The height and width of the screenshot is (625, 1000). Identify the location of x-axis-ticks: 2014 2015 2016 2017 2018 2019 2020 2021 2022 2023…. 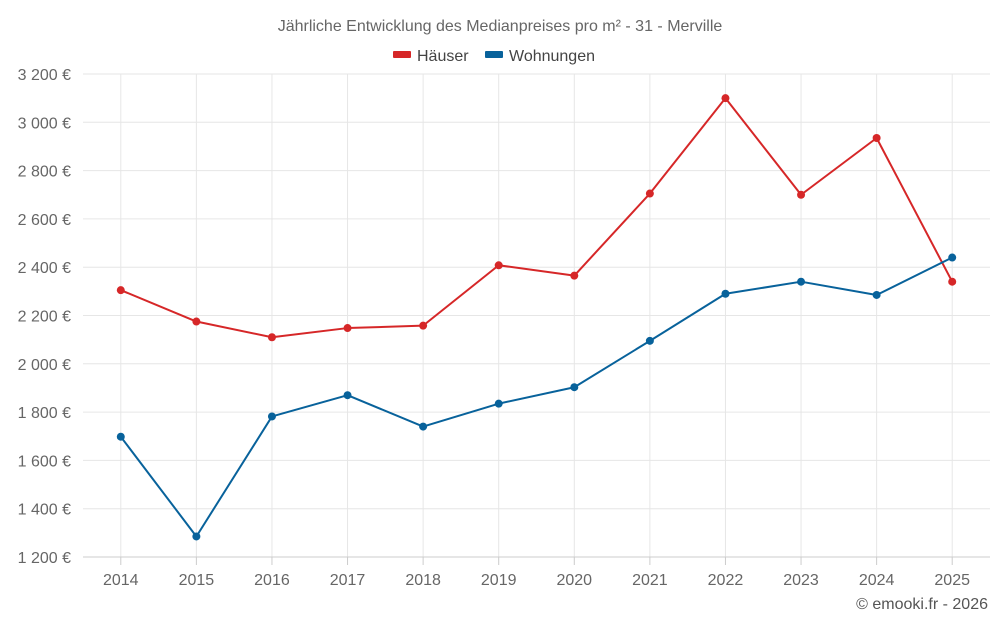
(536, 572).